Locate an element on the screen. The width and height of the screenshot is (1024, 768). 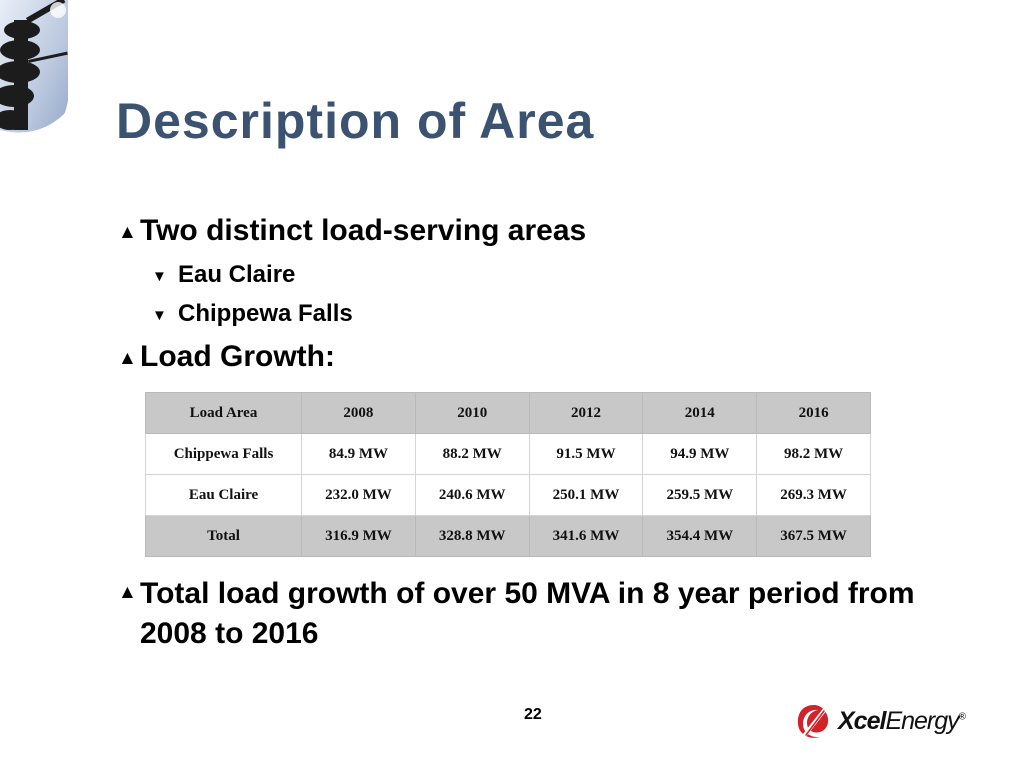
table-cell: 316.9 MW is located at coordinates (358, 536).